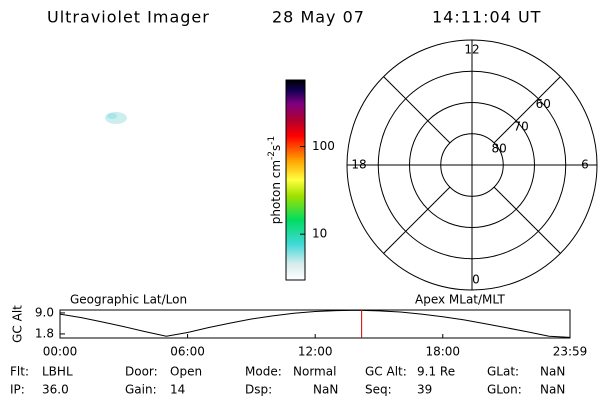 Image resolution: width=600 pixels, height=400 pixels. I want to click on field-value: Open, so click(186, 372).